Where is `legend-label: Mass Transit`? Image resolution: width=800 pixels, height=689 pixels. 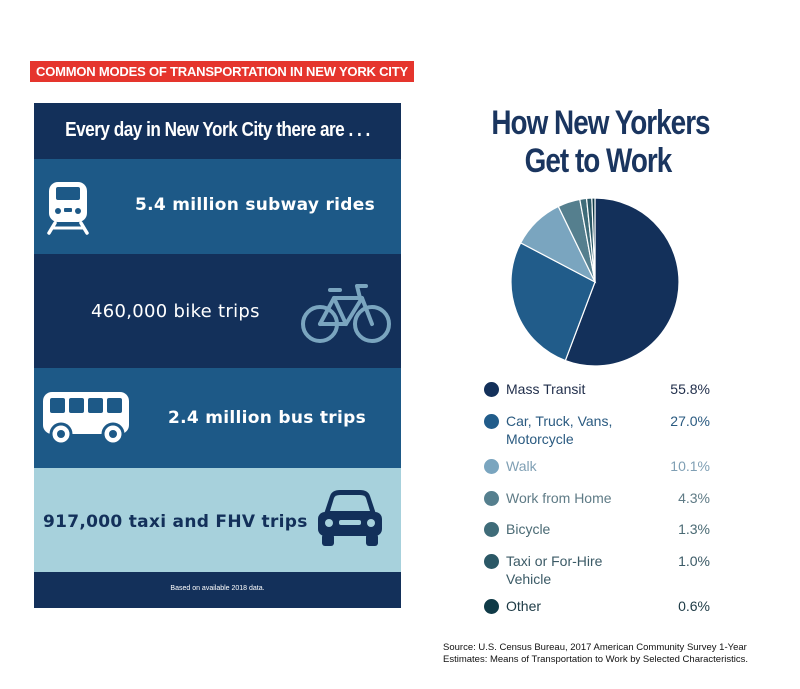
legend-label: Mass Transit is located at coordinates (546, 389).